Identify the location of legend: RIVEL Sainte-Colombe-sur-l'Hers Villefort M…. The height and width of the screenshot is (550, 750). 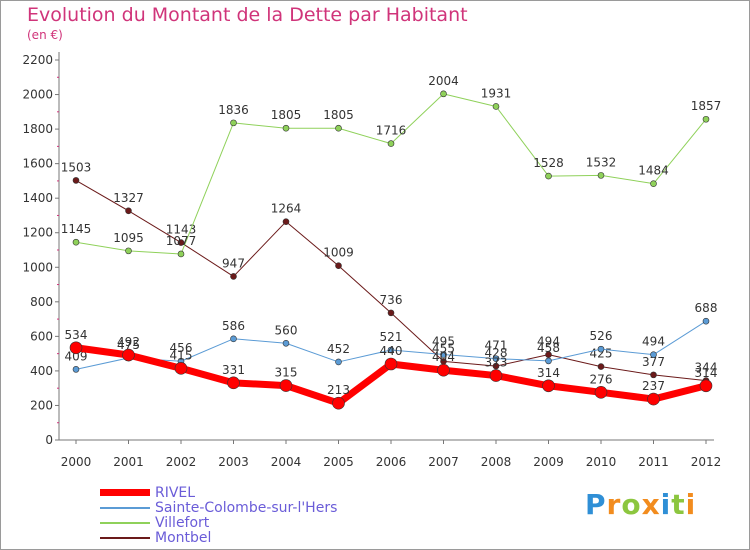
(219, 515).